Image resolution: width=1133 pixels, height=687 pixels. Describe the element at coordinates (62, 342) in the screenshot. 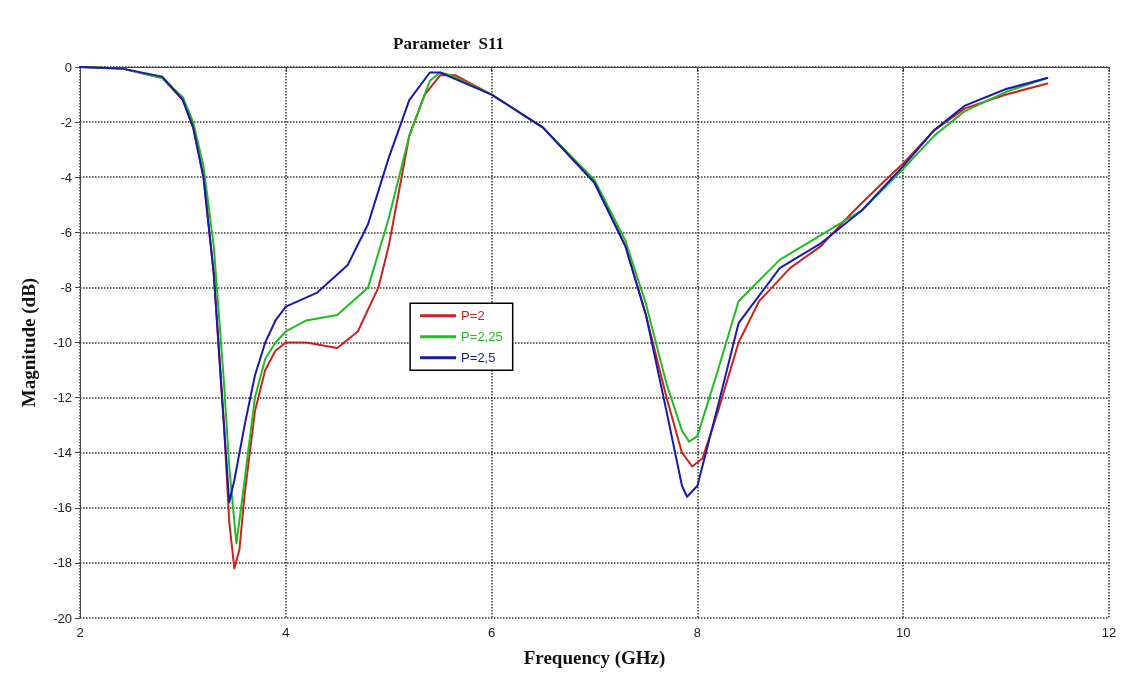

I see `y-tick-label: -10` at that location.